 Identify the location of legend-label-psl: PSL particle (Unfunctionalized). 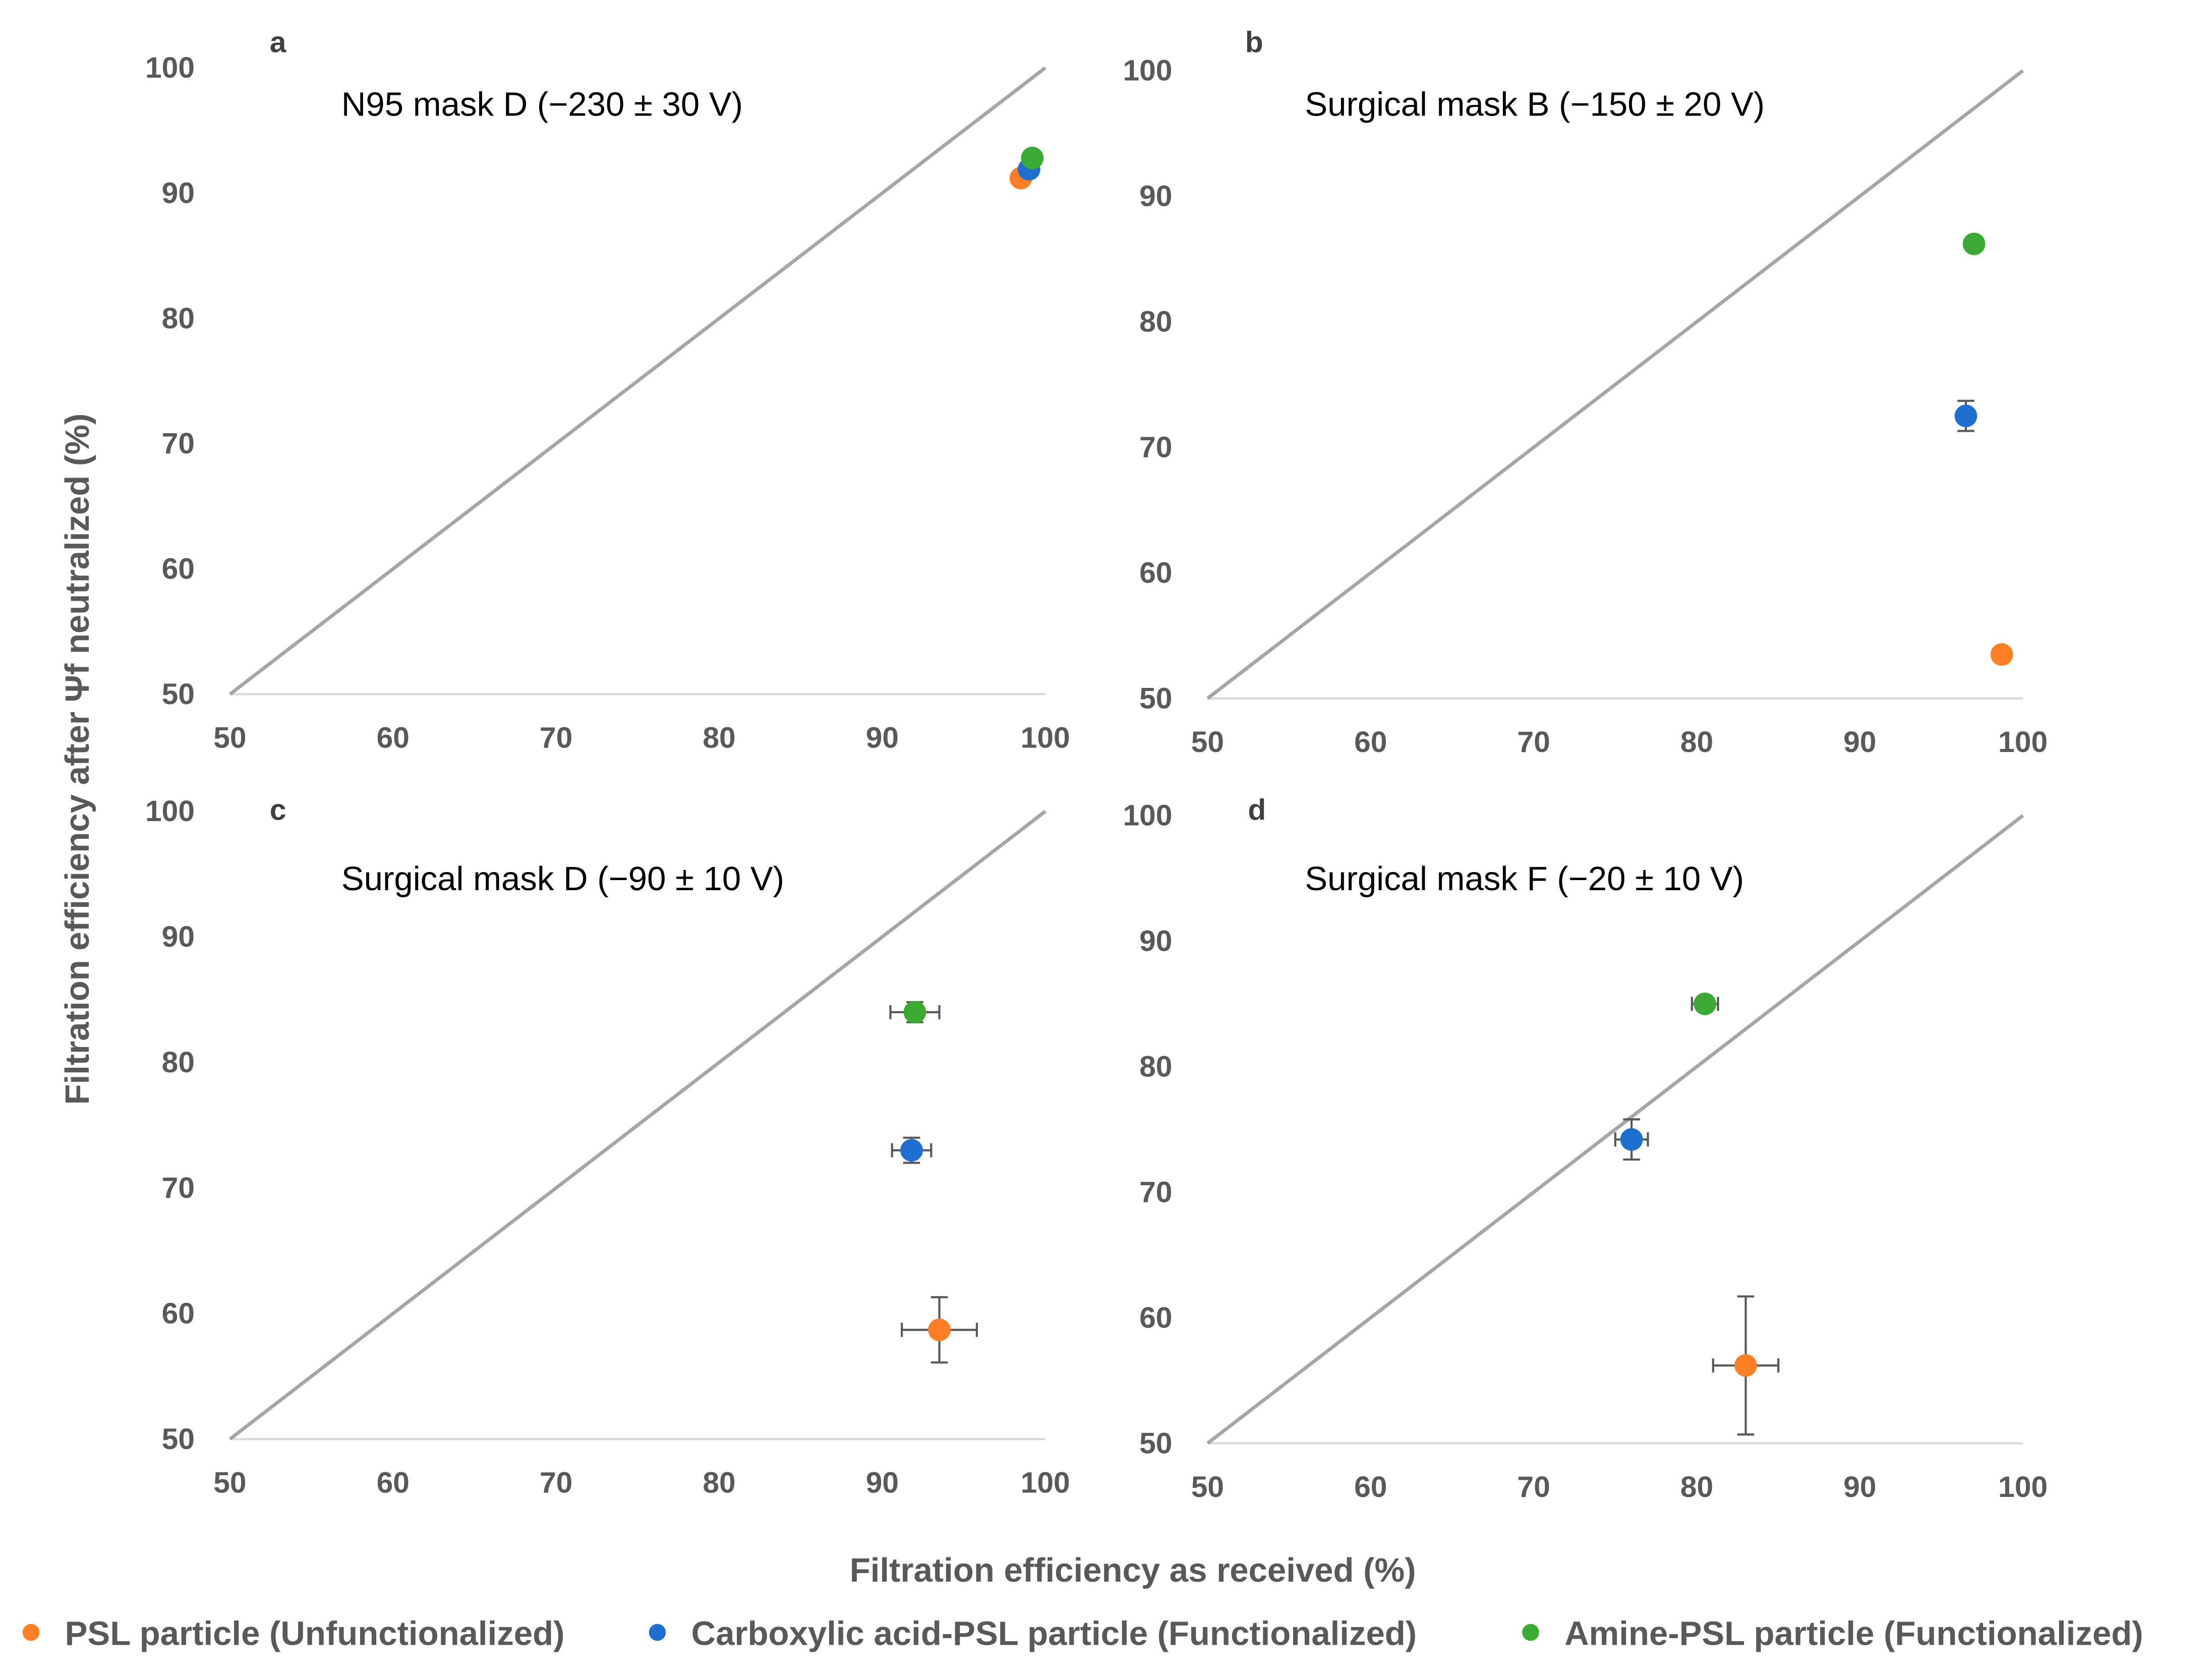
(315, 1634).